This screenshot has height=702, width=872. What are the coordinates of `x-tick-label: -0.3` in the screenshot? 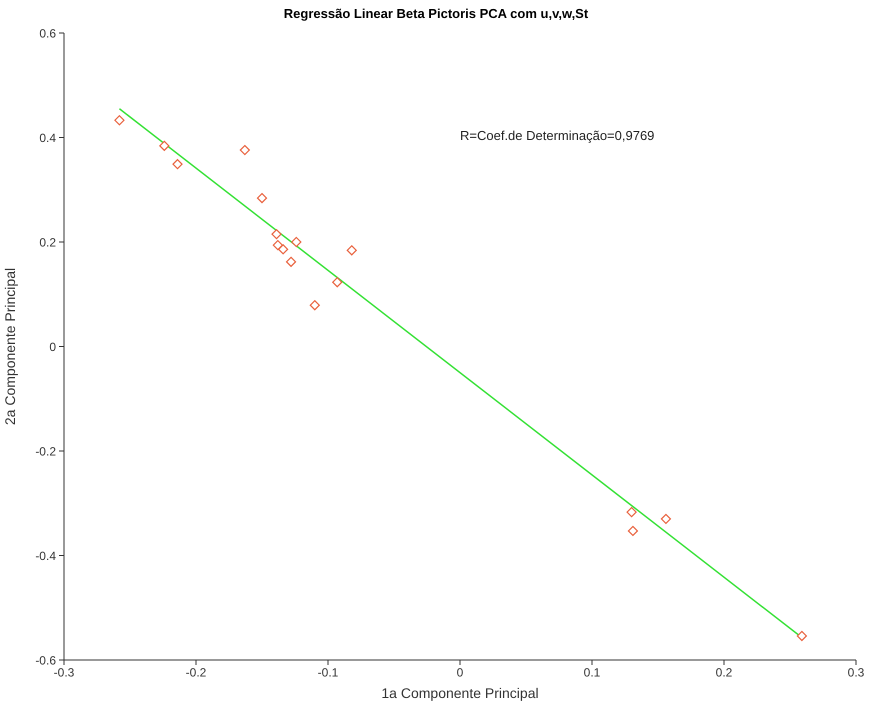 It's located at (64, 673).